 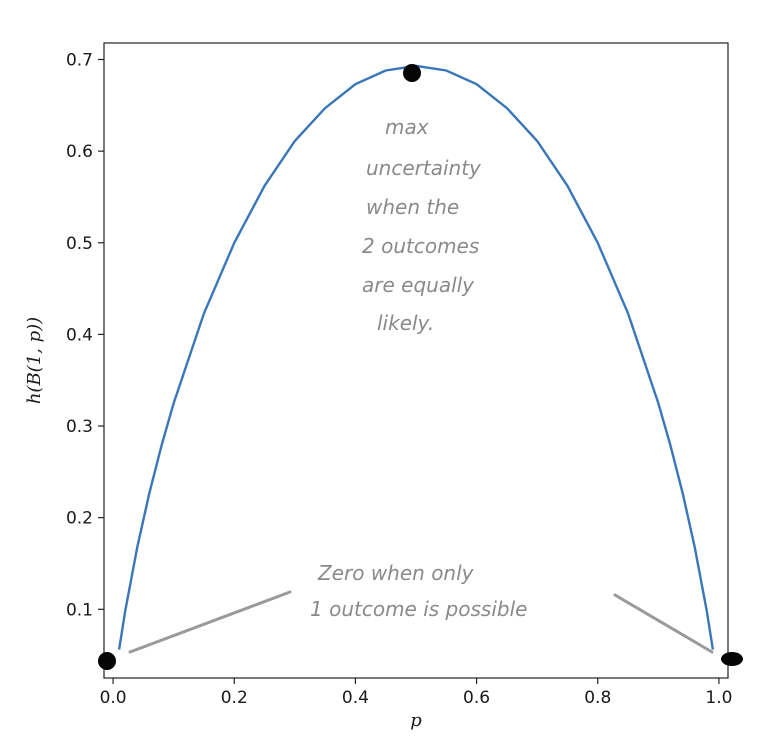 I want to click on note-line: likely., so click(x=405, y=323).